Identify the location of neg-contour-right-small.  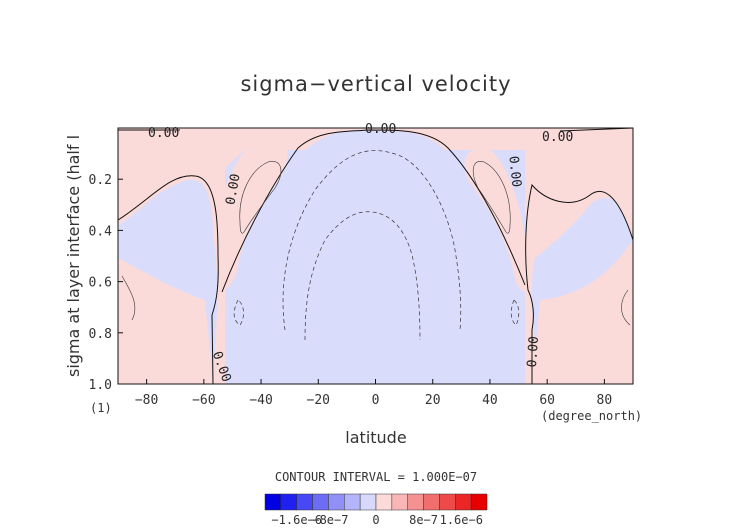
(515, 312).